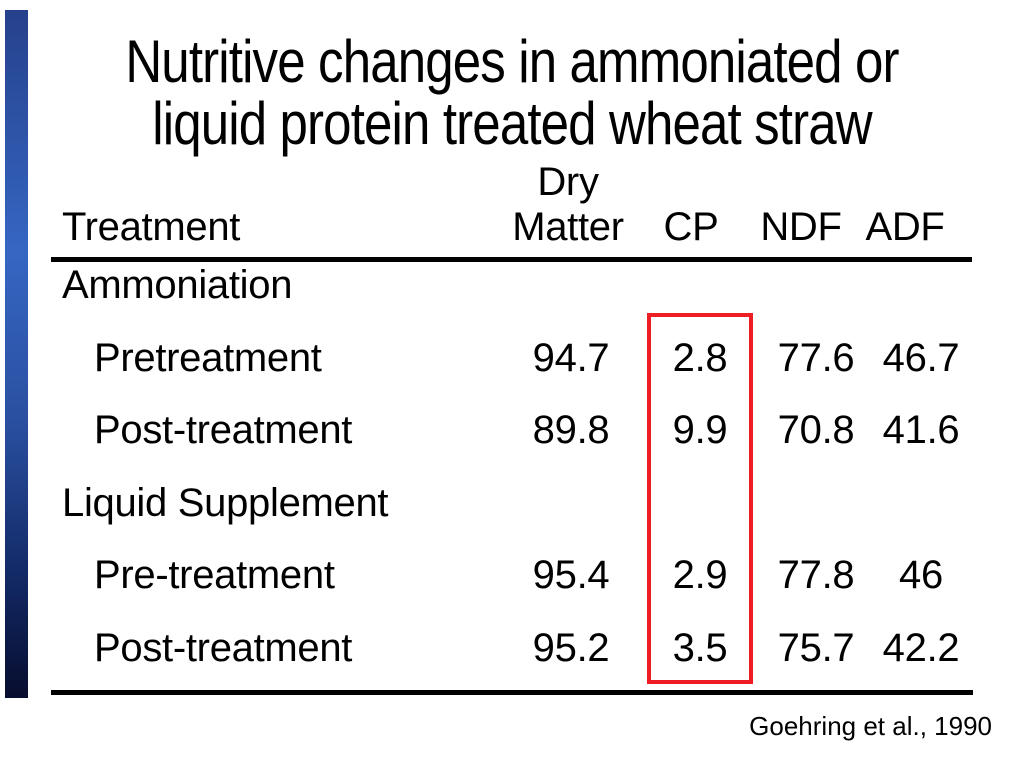  I want to click on cell-ndf: 75.7, so click(816, 648).